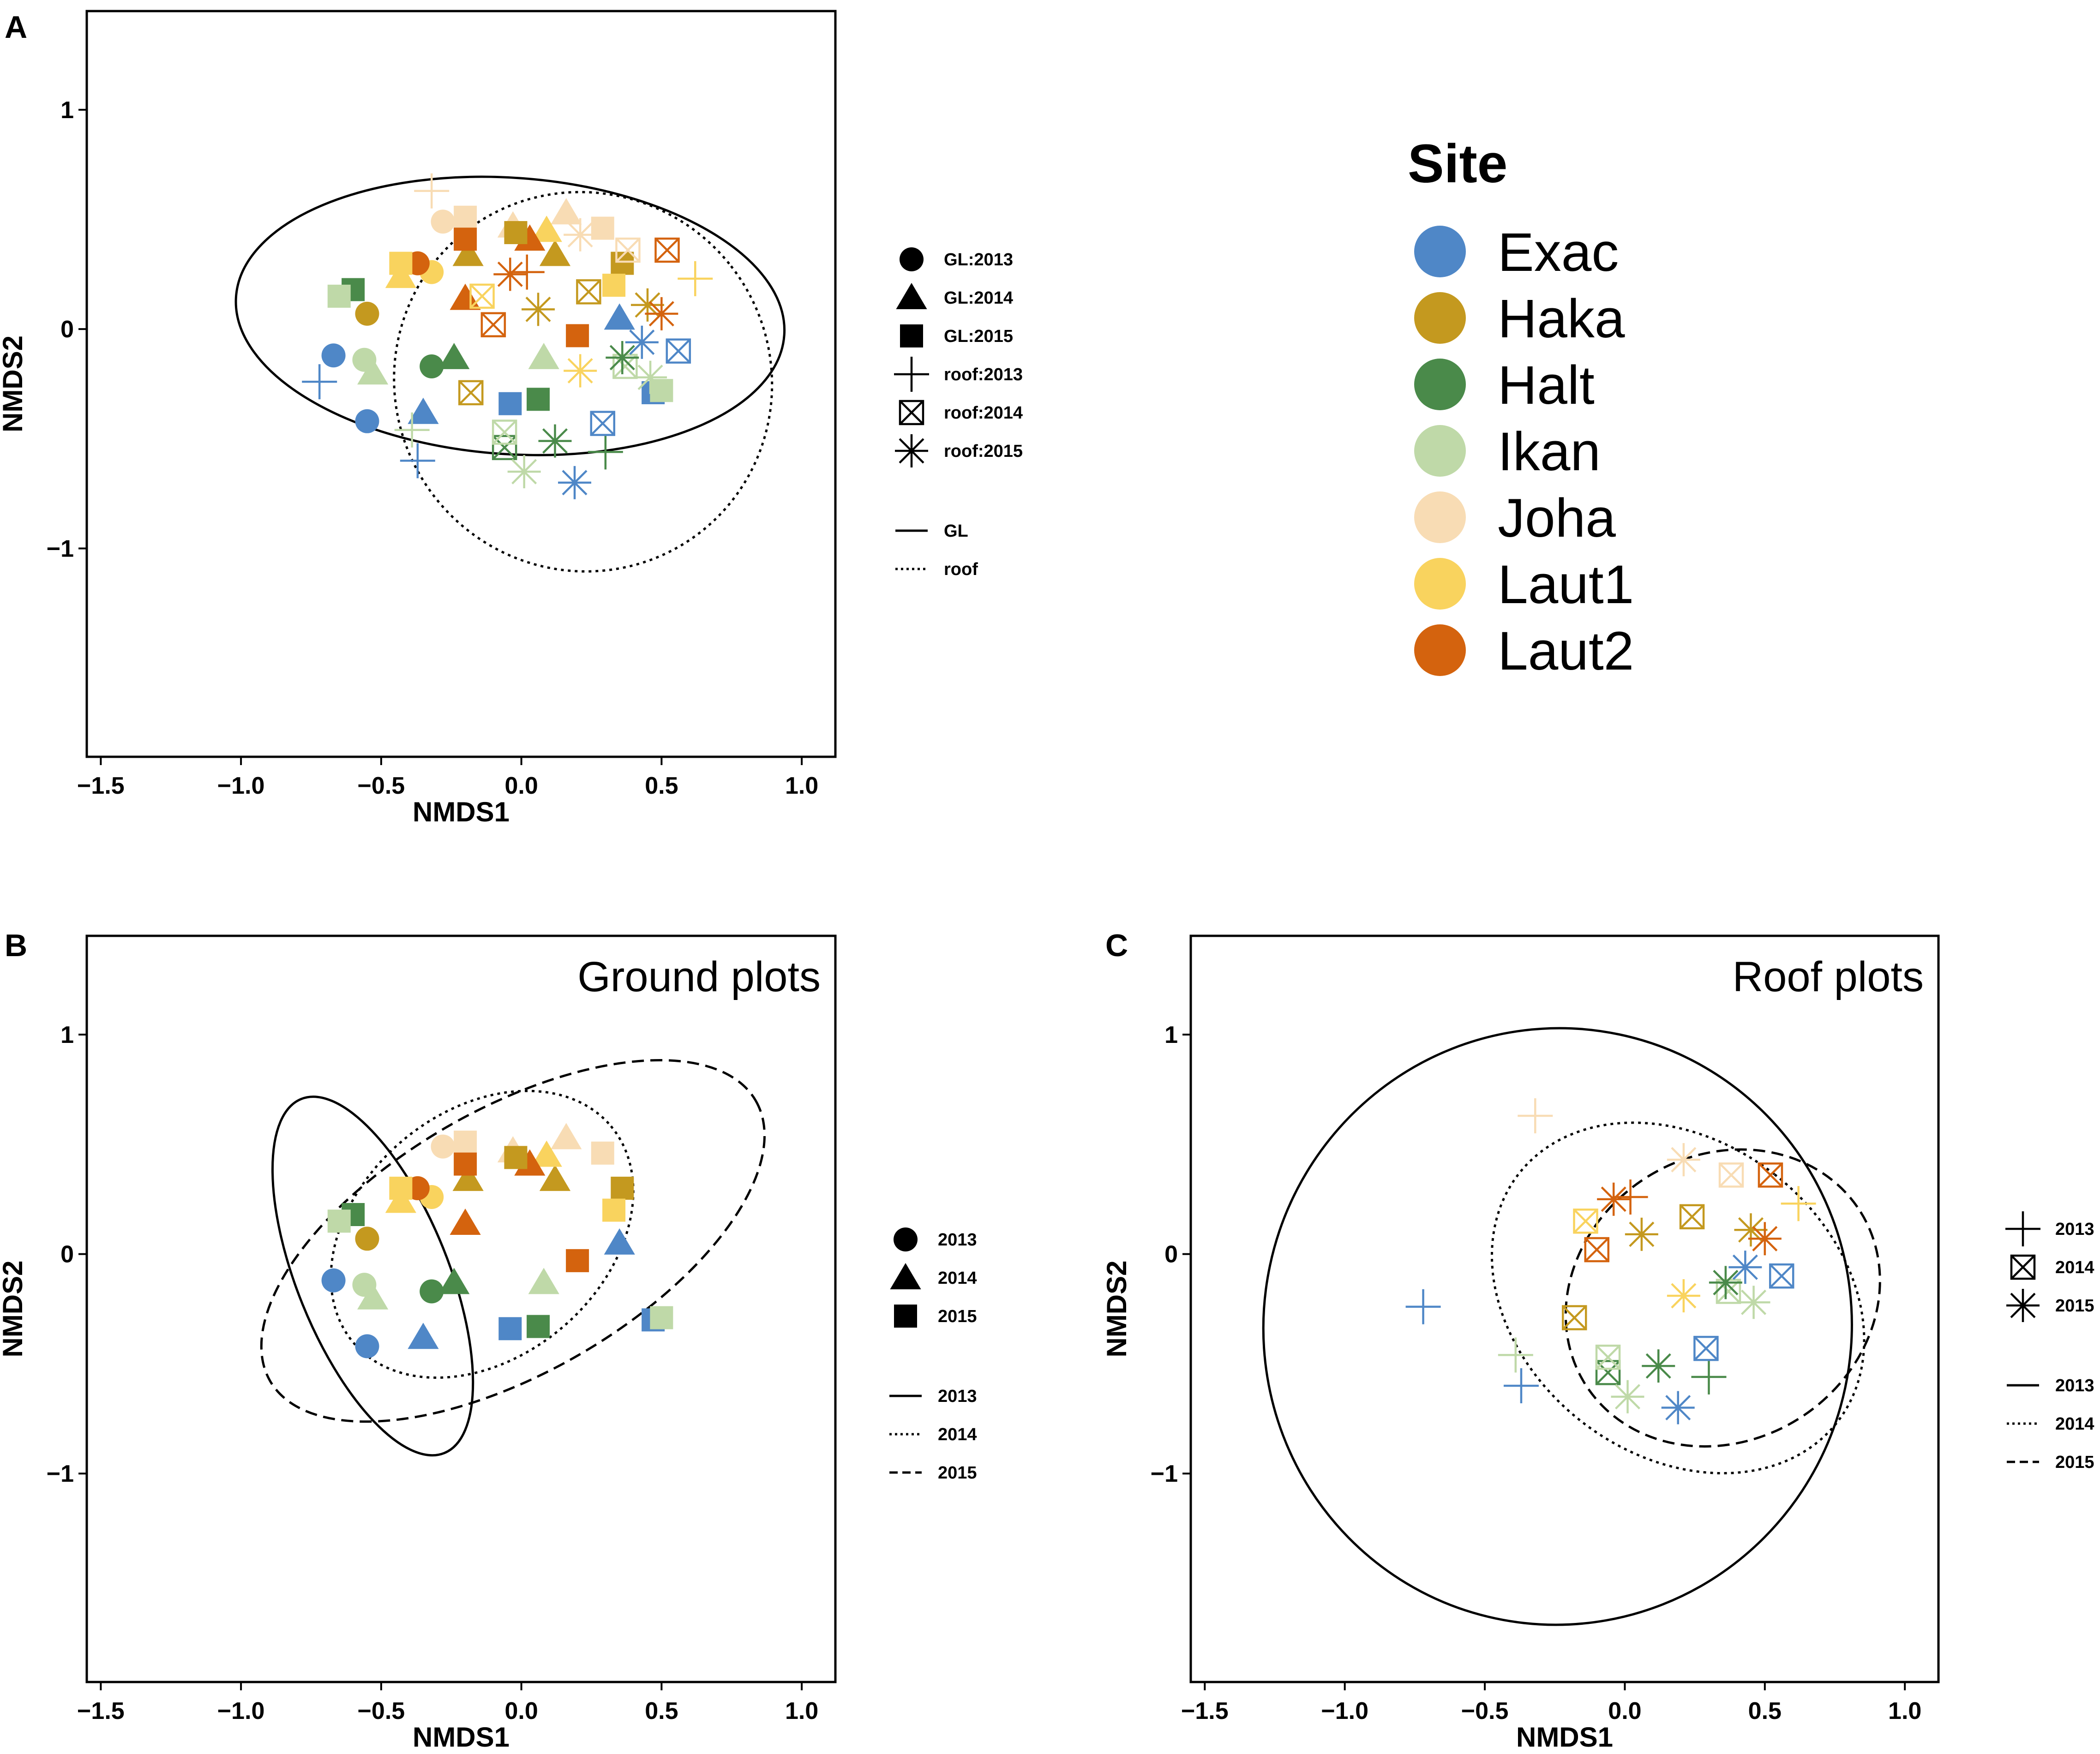  I want to click on point-ikan-square, so click(339, 296).